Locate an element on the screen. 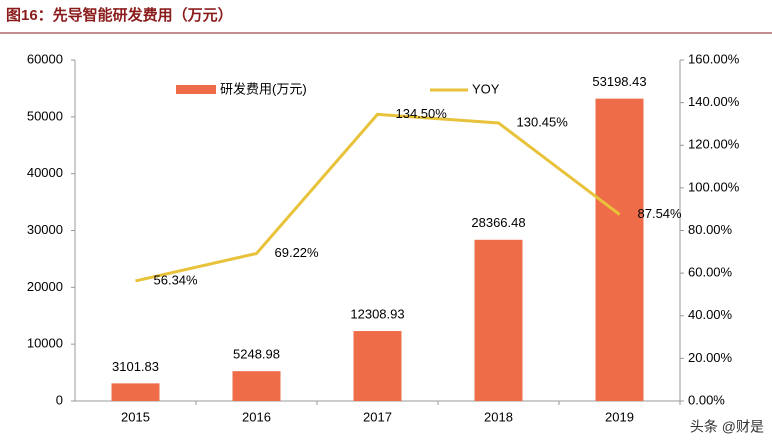  x-tick-label: 2018 is located at coordinates (498, 416).